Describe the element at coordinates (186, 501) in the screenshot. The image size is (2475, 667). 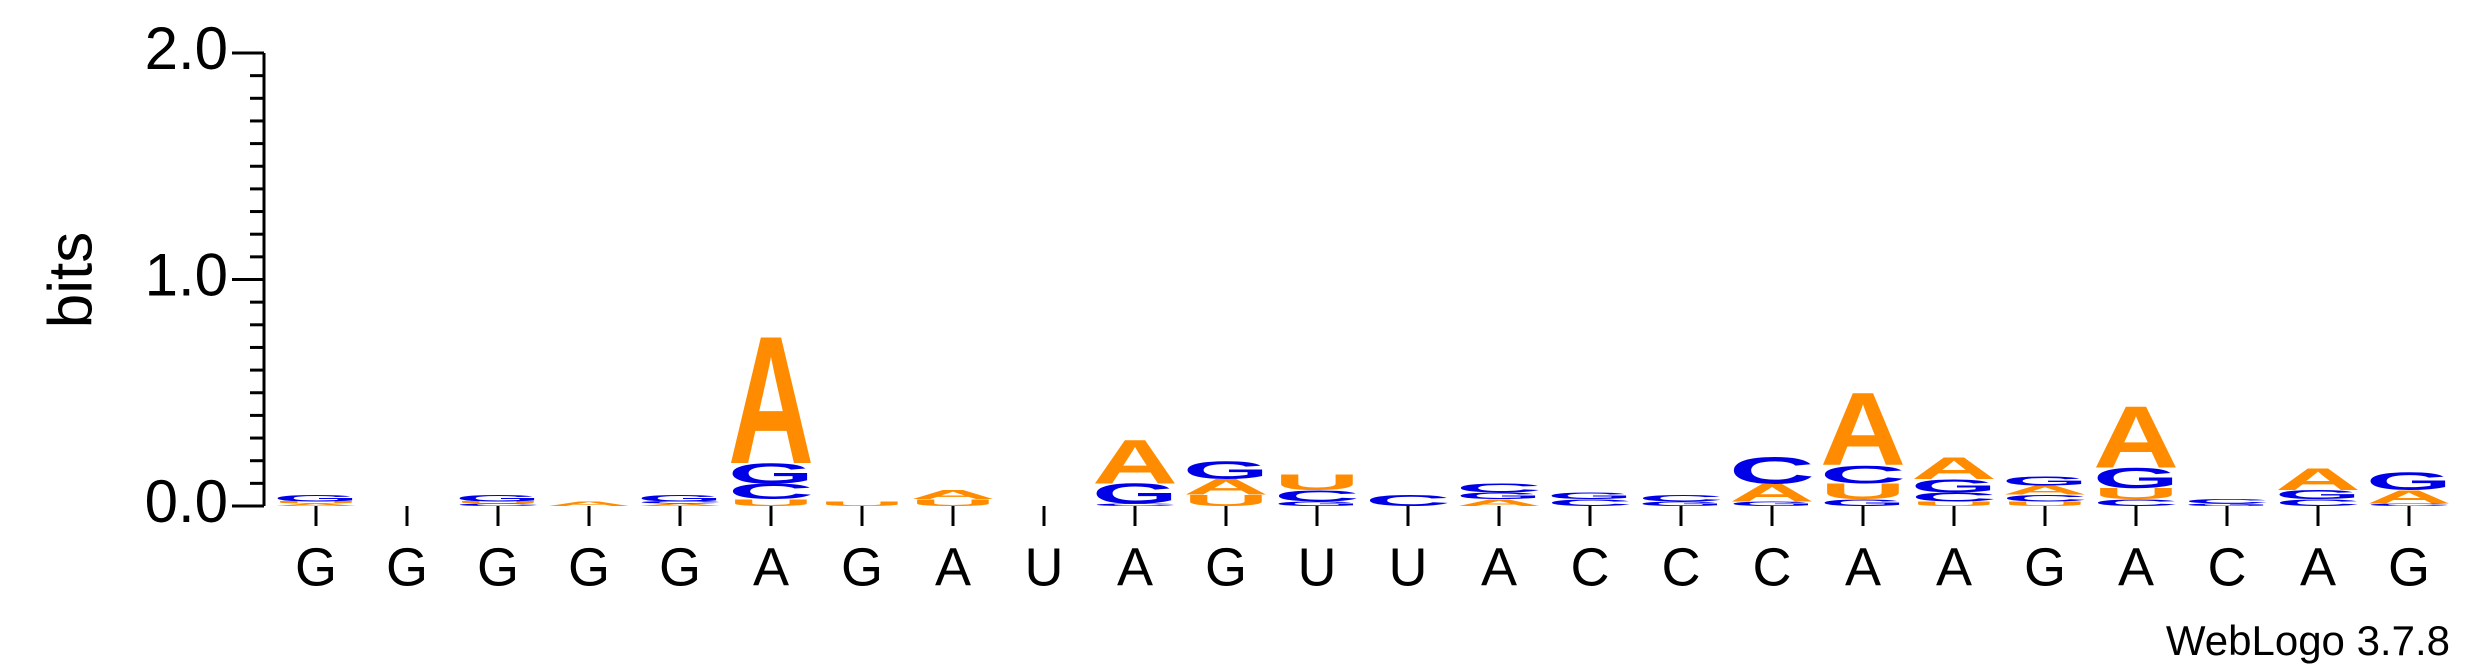
I see `y-tick-label: 0.0` at that location.